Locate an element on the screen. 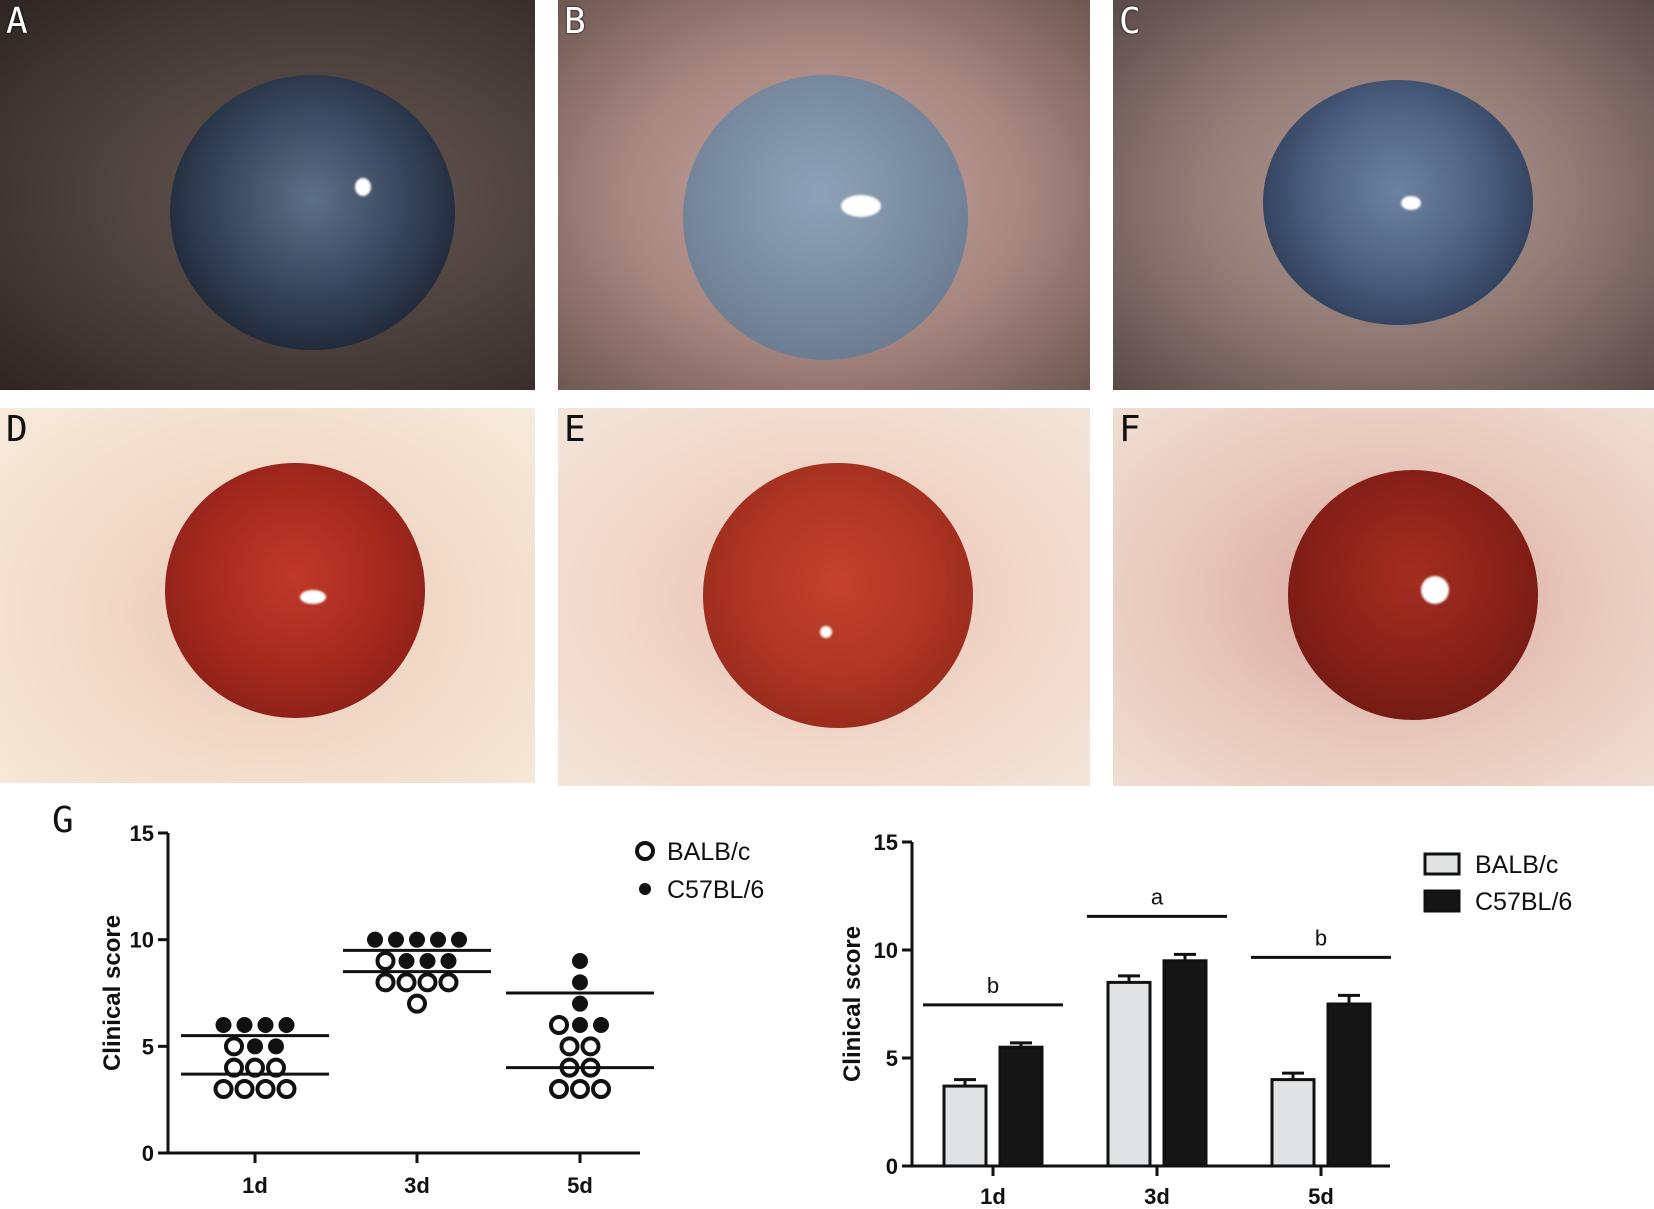  photo-panel-b: B is located at coordinates (824, 195).